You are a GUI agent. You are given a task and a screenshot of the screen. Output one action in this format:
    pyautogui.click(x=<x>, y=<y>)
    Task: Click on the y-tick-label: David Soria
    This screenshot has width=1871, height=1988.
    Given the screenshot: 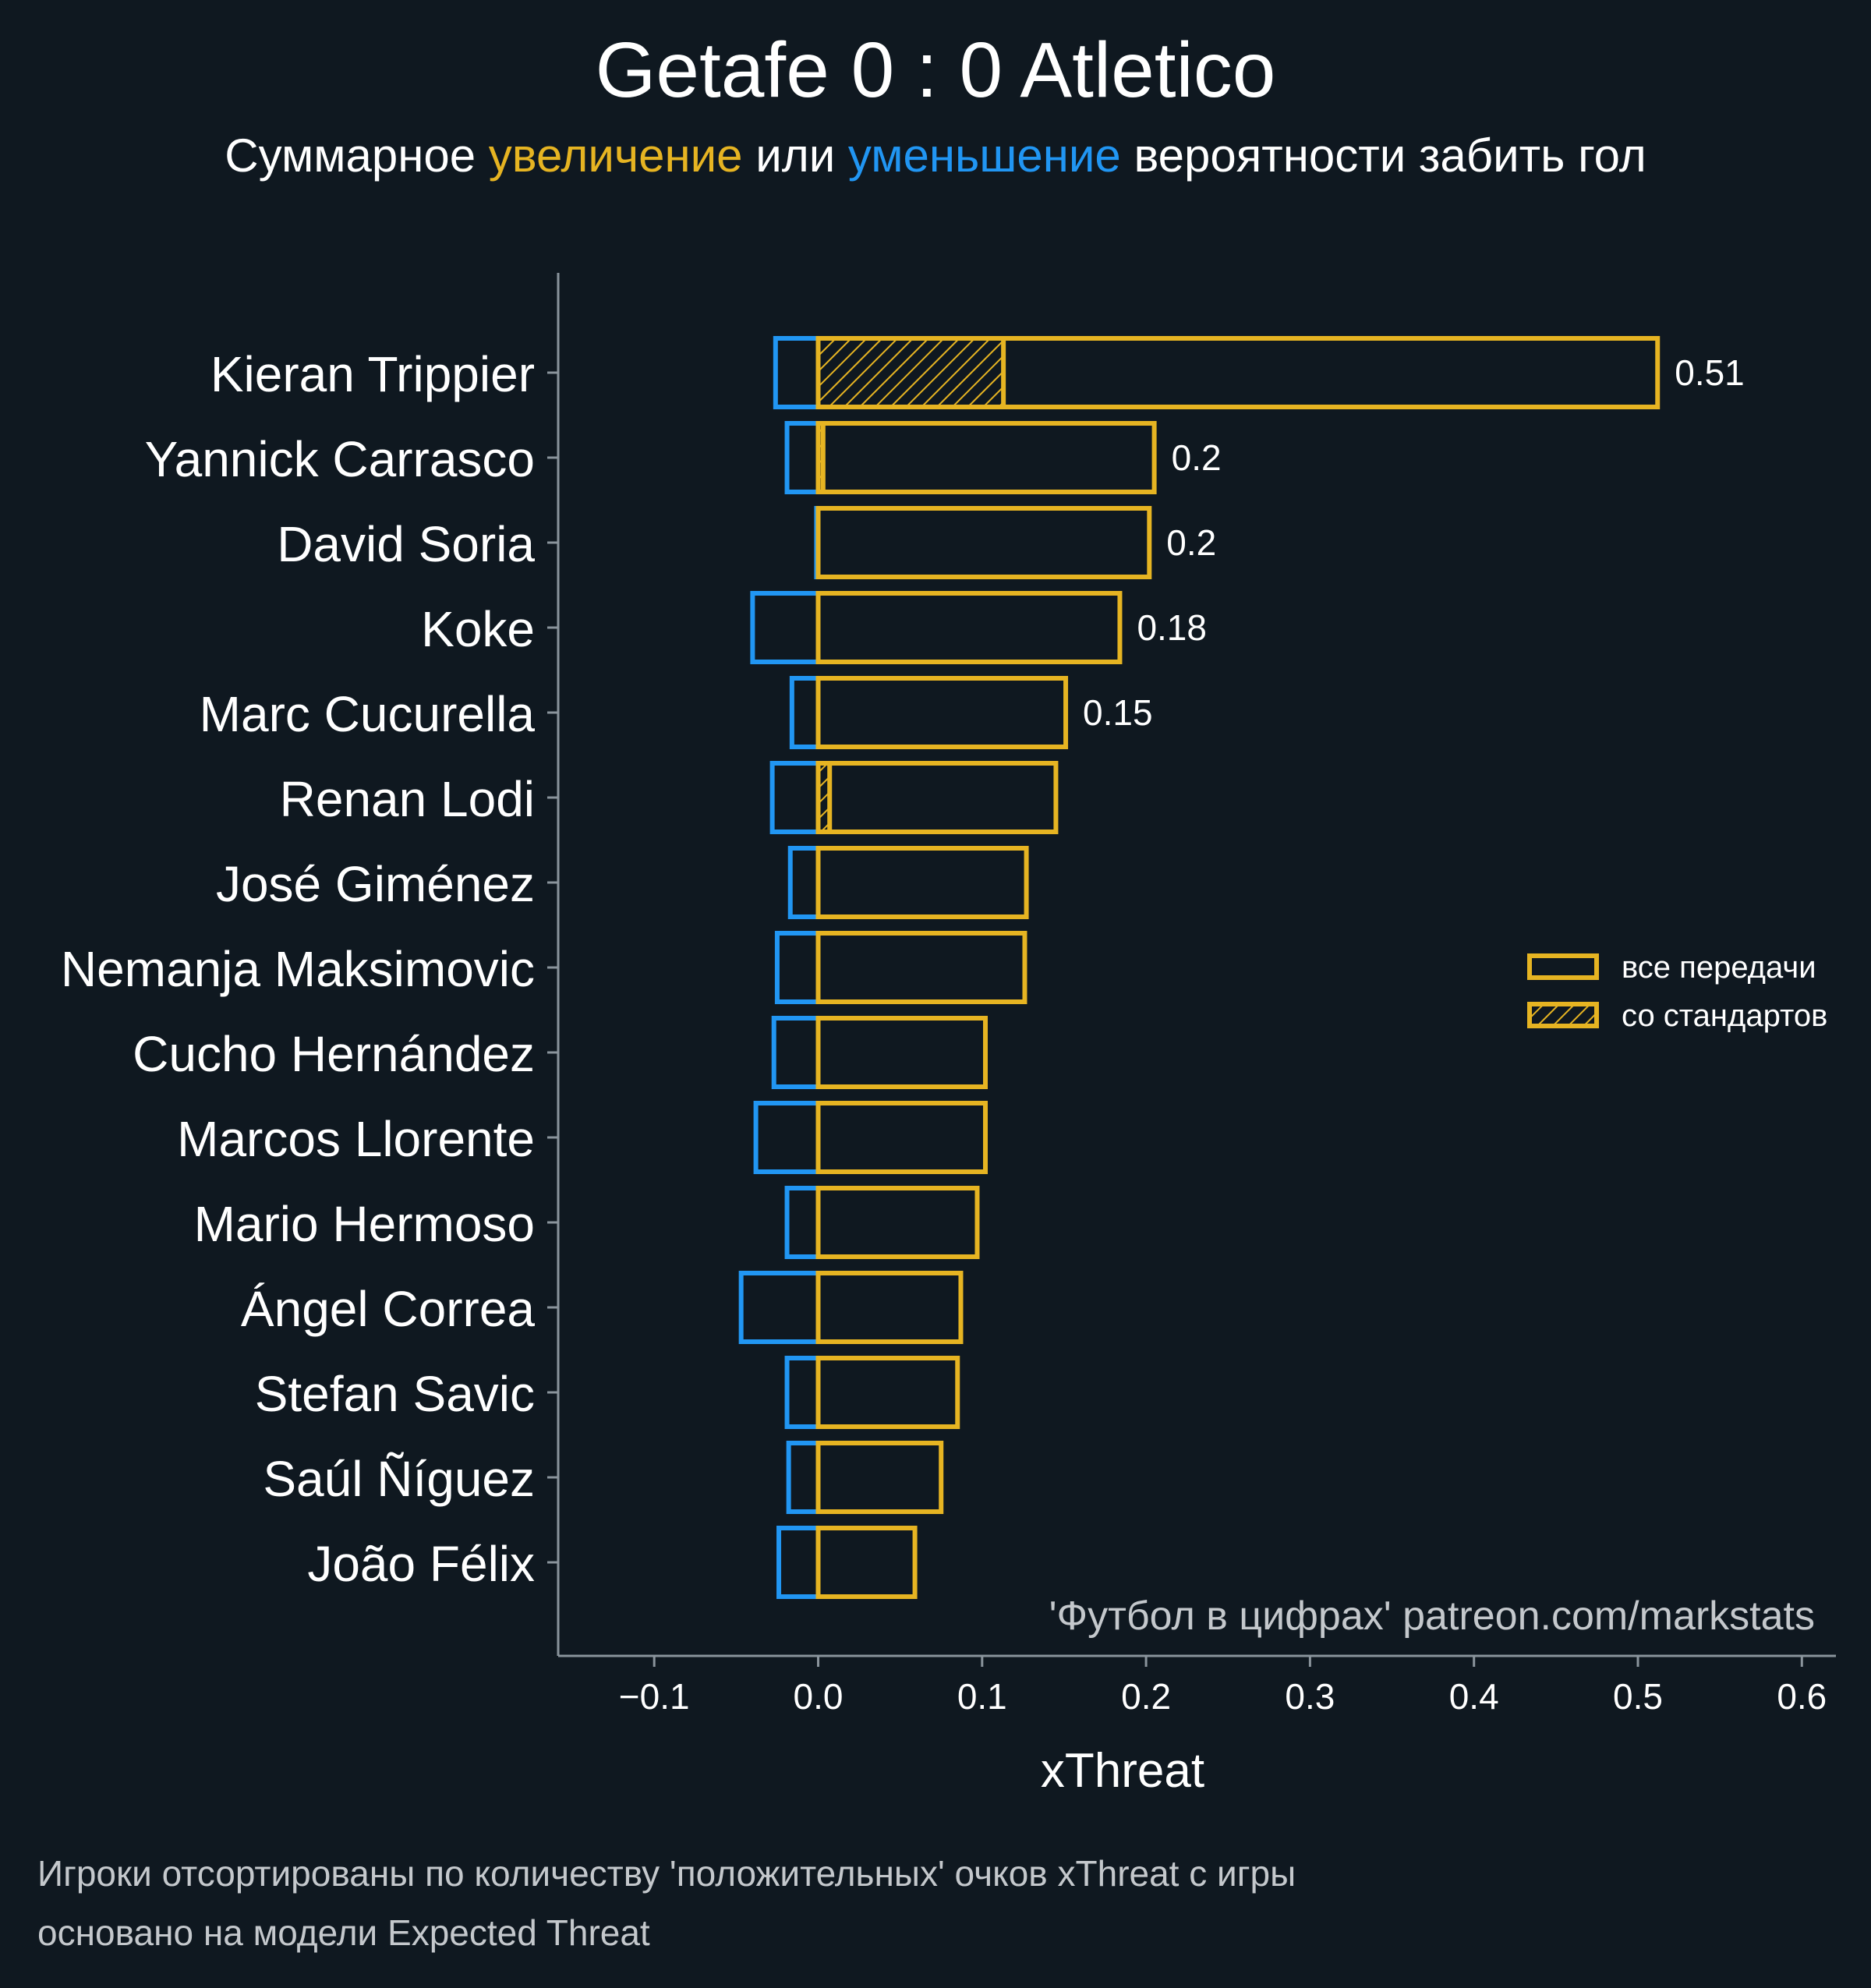 What is the action you would take?
    pyautogui.click(x=406, y=544)
    